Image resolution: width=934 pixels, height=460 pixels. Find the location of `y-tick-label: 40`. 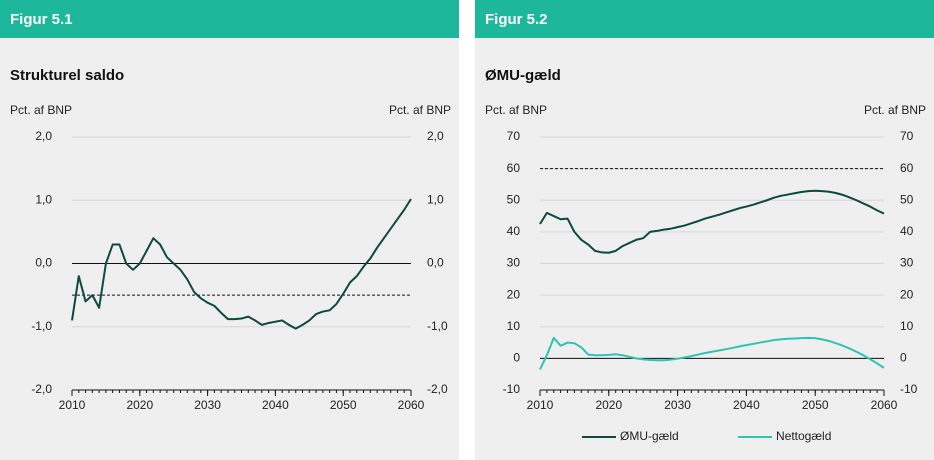

y-tick-label: 40 is located at coordinates (514, 231).